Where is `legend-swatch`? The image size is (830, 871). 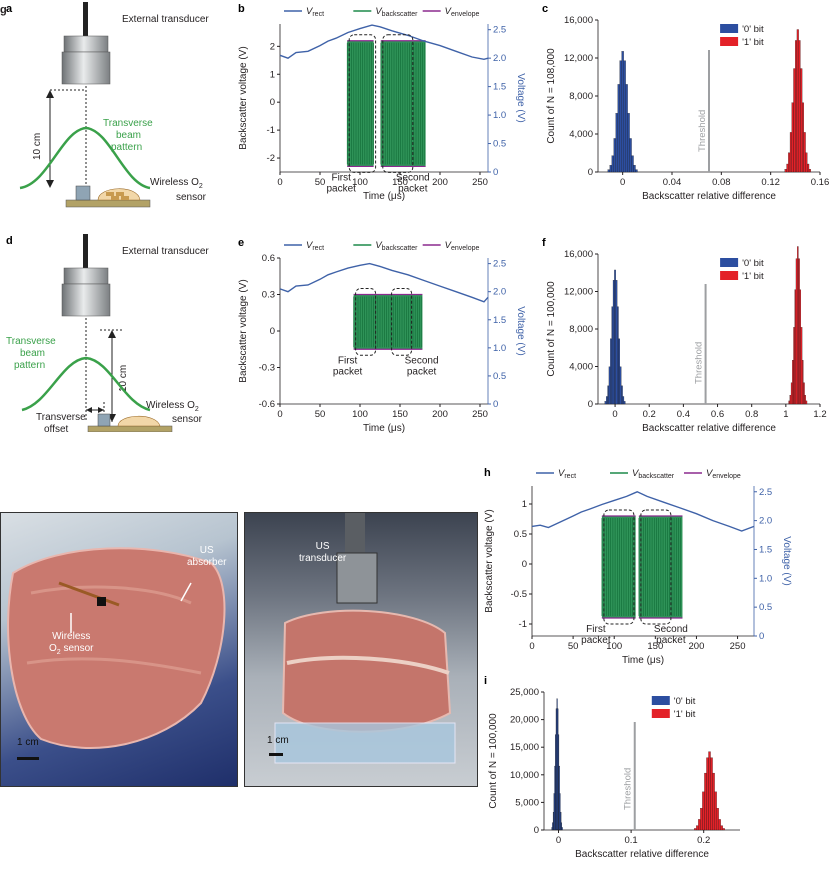 legend-swatch is located at coordinates (660, 700).